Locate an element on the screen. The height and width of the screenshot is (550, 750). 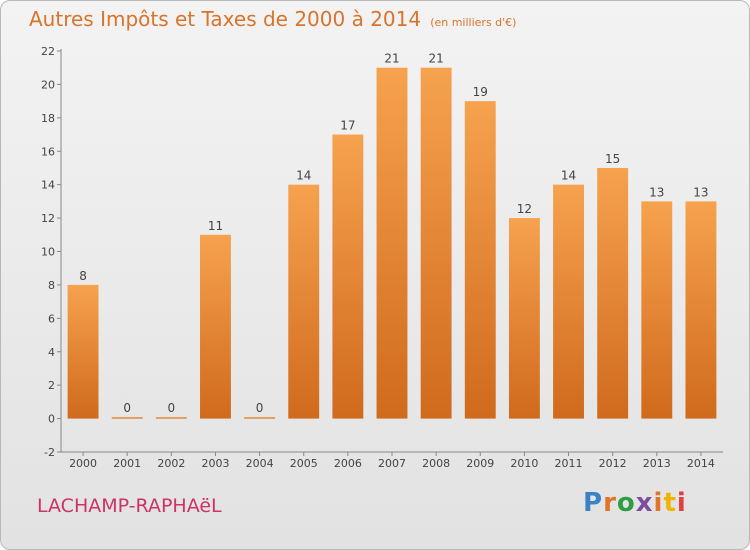
data-label: 15 is located at coordinates (612, 159).